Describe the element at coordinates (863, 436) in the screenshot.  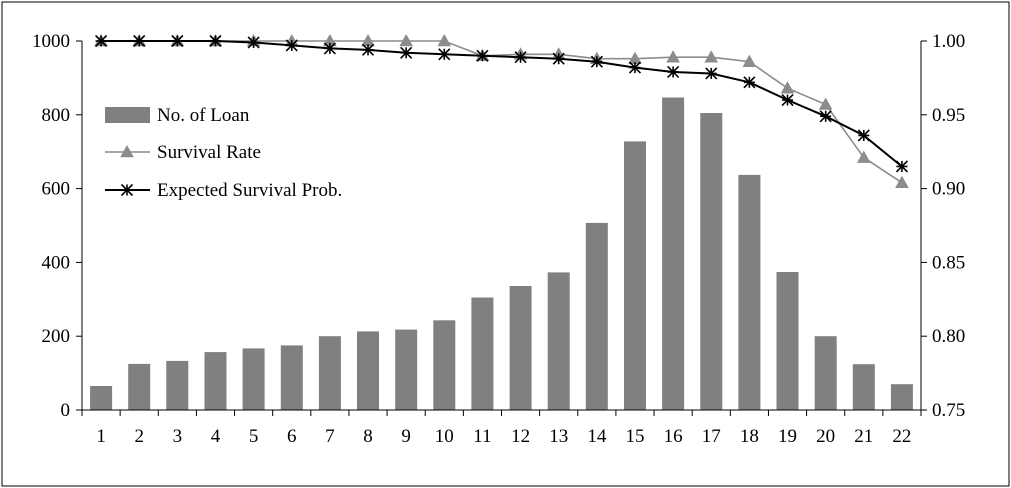
I see `x-tick-label: 21` at that location.